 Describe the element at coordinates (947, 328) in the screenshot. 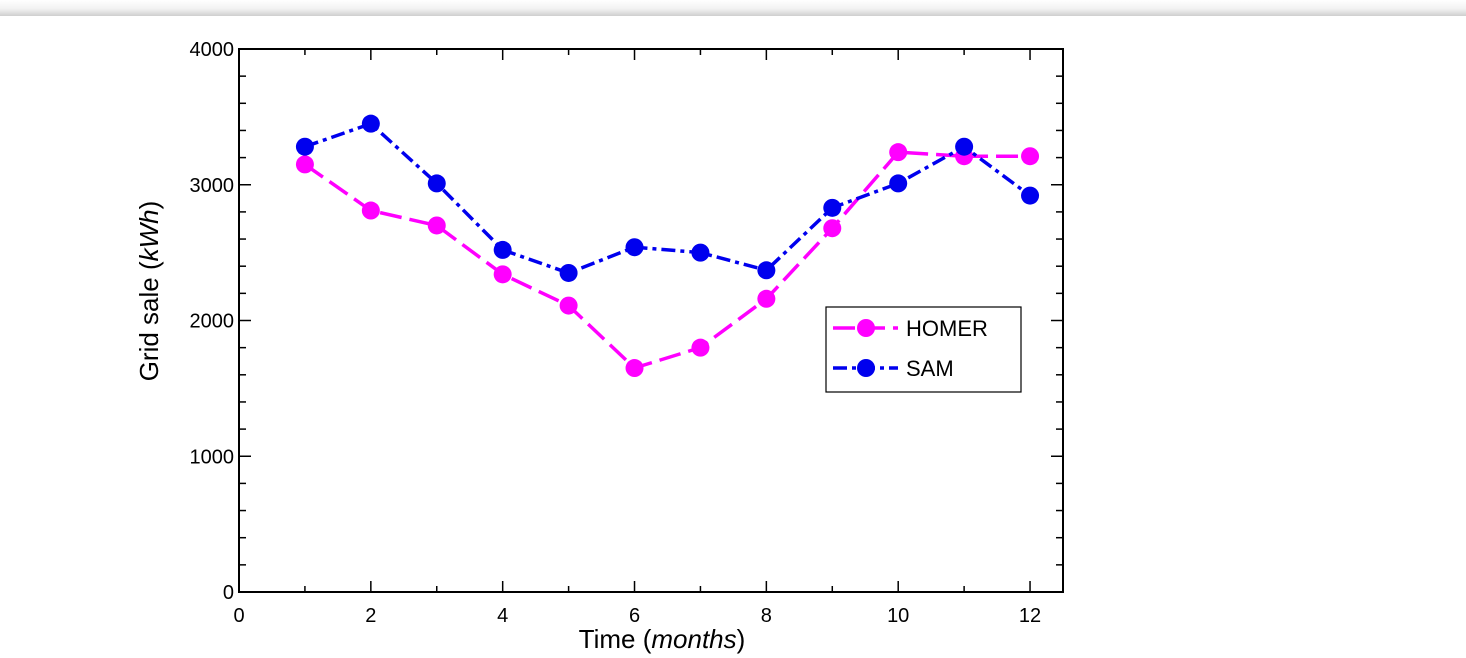

I see `legend-label-homer: HOMER` at that location.